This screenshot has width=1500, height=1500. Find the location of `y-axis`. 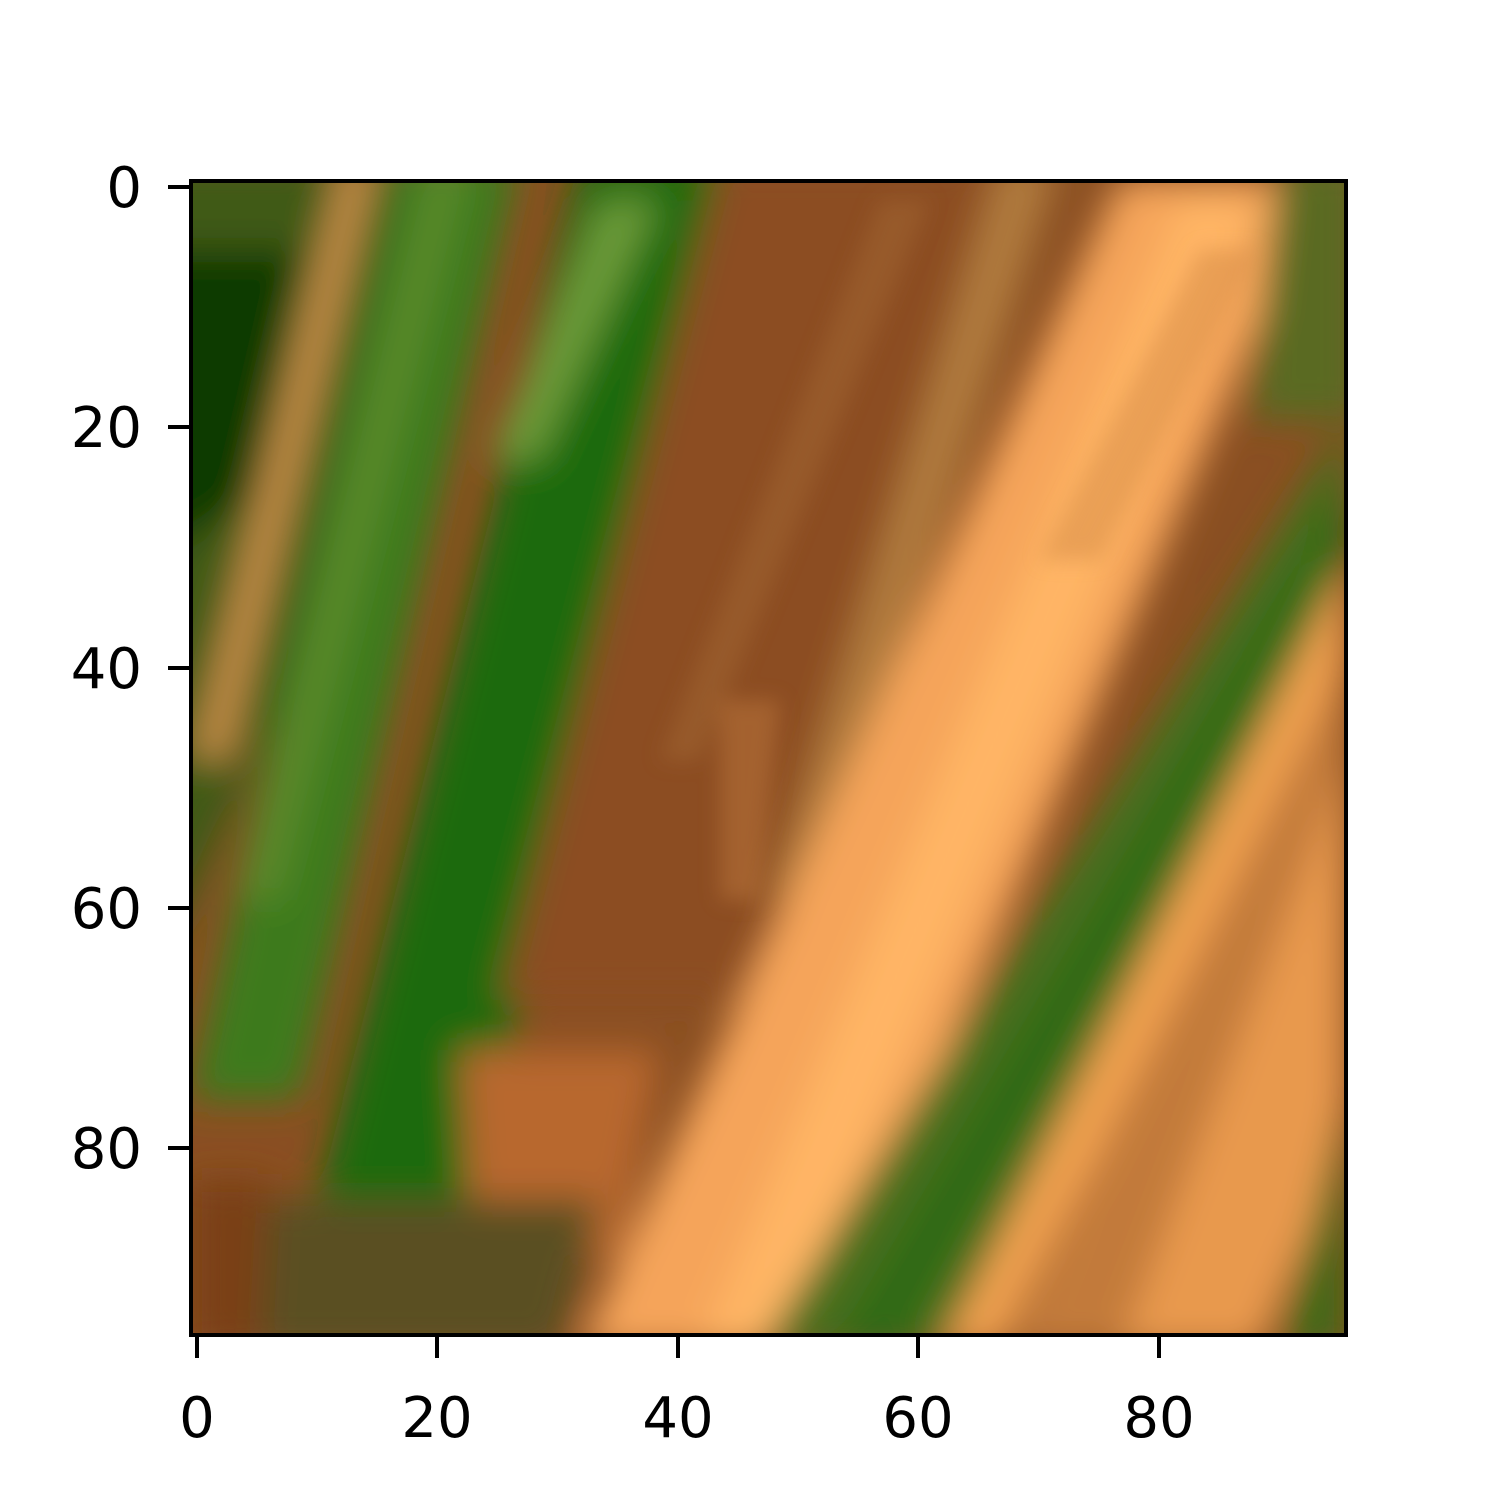

y-axis is located at coordinates (179, 667).